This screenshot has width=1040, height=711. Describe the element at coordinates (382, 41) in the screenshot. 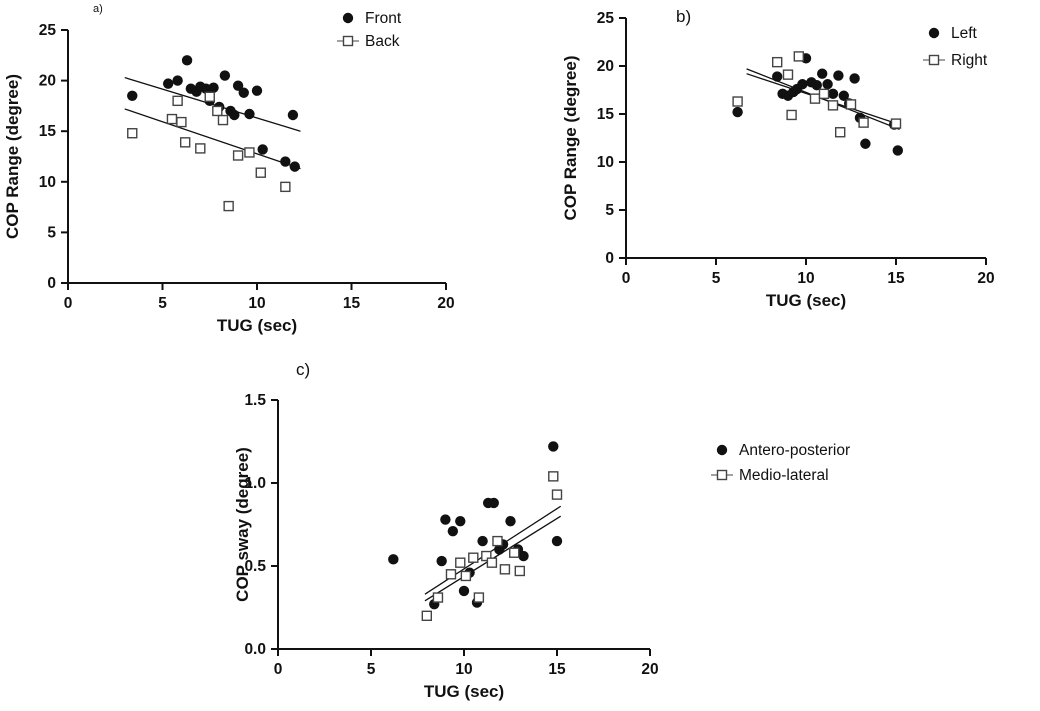

I see `legend-label: Back` at that location.